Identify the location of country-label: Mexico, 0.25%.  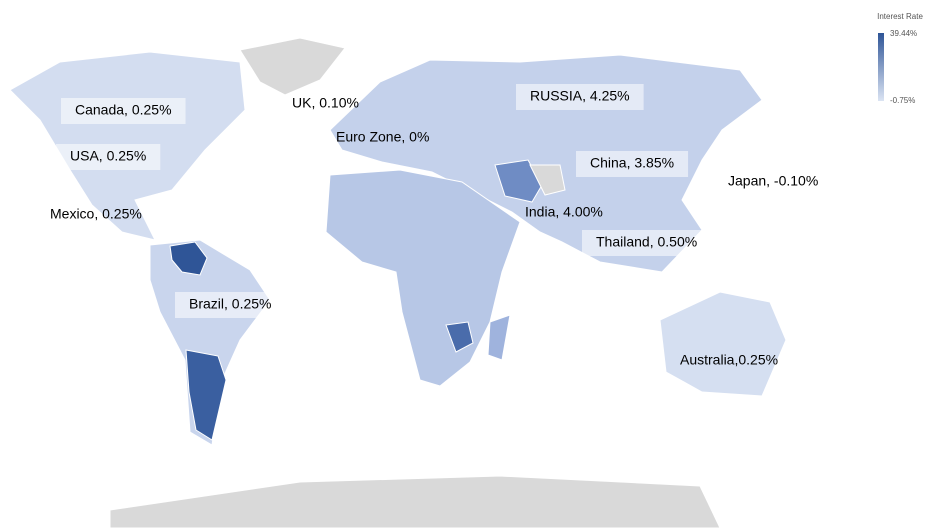
(96, 214).